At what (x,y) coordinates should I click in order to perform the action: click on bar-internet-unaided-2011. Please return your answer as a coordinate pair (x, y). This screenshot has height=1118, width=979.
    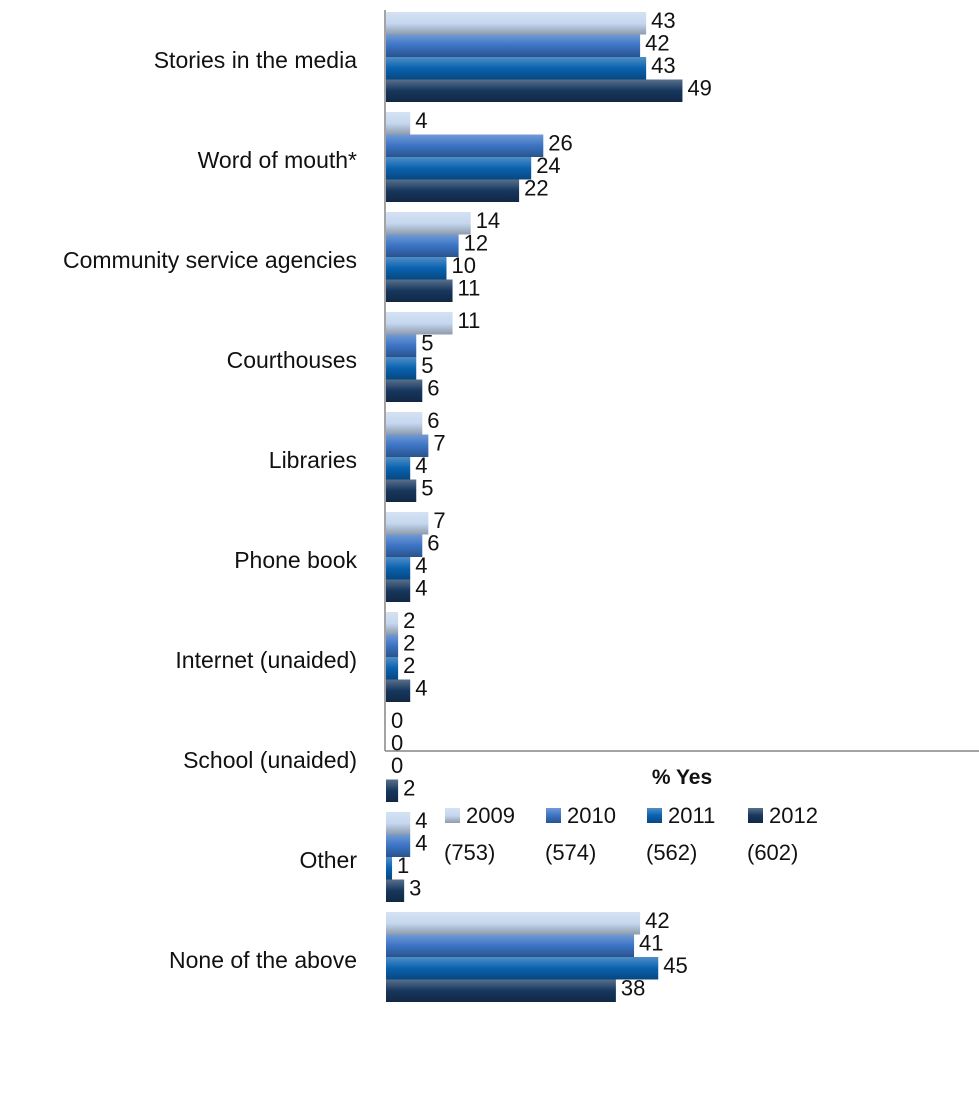
    Looking at the image, I should click on (392, 668).